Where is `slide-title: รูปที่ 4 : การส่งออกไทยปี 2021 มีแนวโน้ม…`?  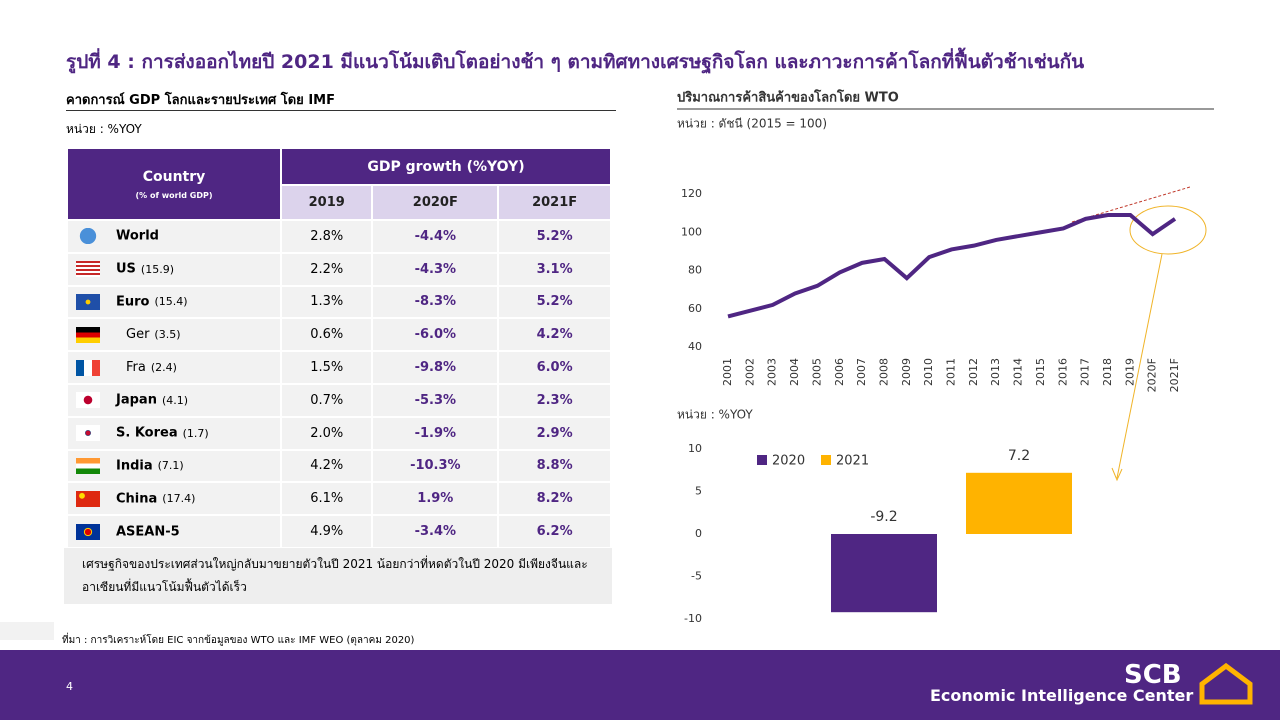 slide-title: รูปที่ 4 : การส่งออกไทยปี 2021 มีแนวโน้ม… is located at coordinates (575, 62).